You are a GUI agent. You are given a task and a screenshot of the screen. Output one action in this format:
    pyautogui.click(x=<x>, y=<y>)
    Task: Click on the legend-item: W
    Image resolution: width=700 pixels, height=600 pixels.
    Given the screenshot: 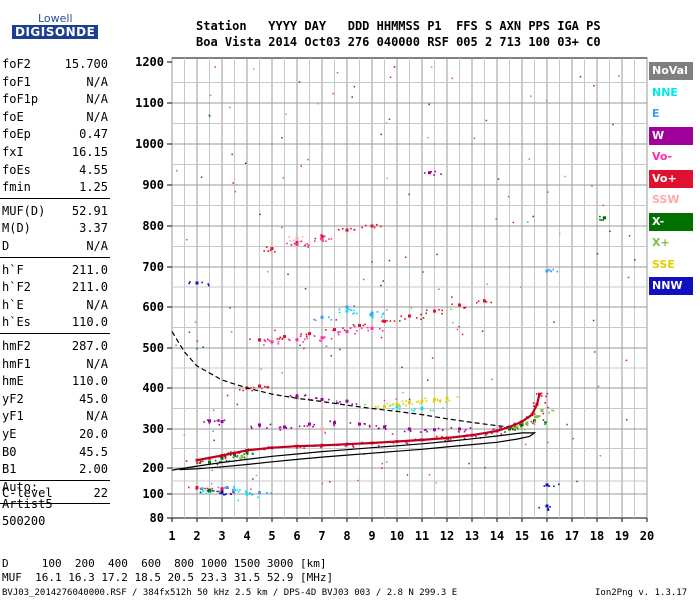 What is the action you would take?
    pyautogui.click(x=671, y=135)
    